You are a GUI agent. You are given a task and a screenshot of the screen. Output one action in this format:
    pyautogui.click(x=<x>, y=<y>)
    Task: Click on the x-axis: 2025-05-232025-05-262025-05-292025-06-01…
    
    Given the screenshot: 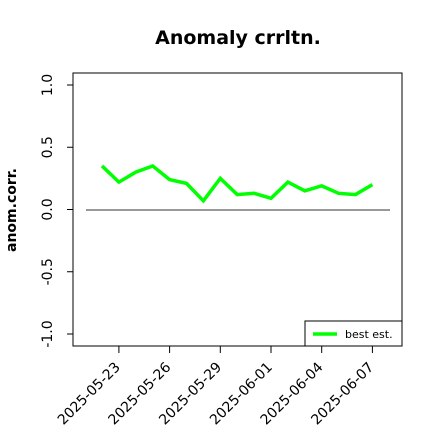 What is the action you would take?
    pyautogui.click(x=216, y=387)
    